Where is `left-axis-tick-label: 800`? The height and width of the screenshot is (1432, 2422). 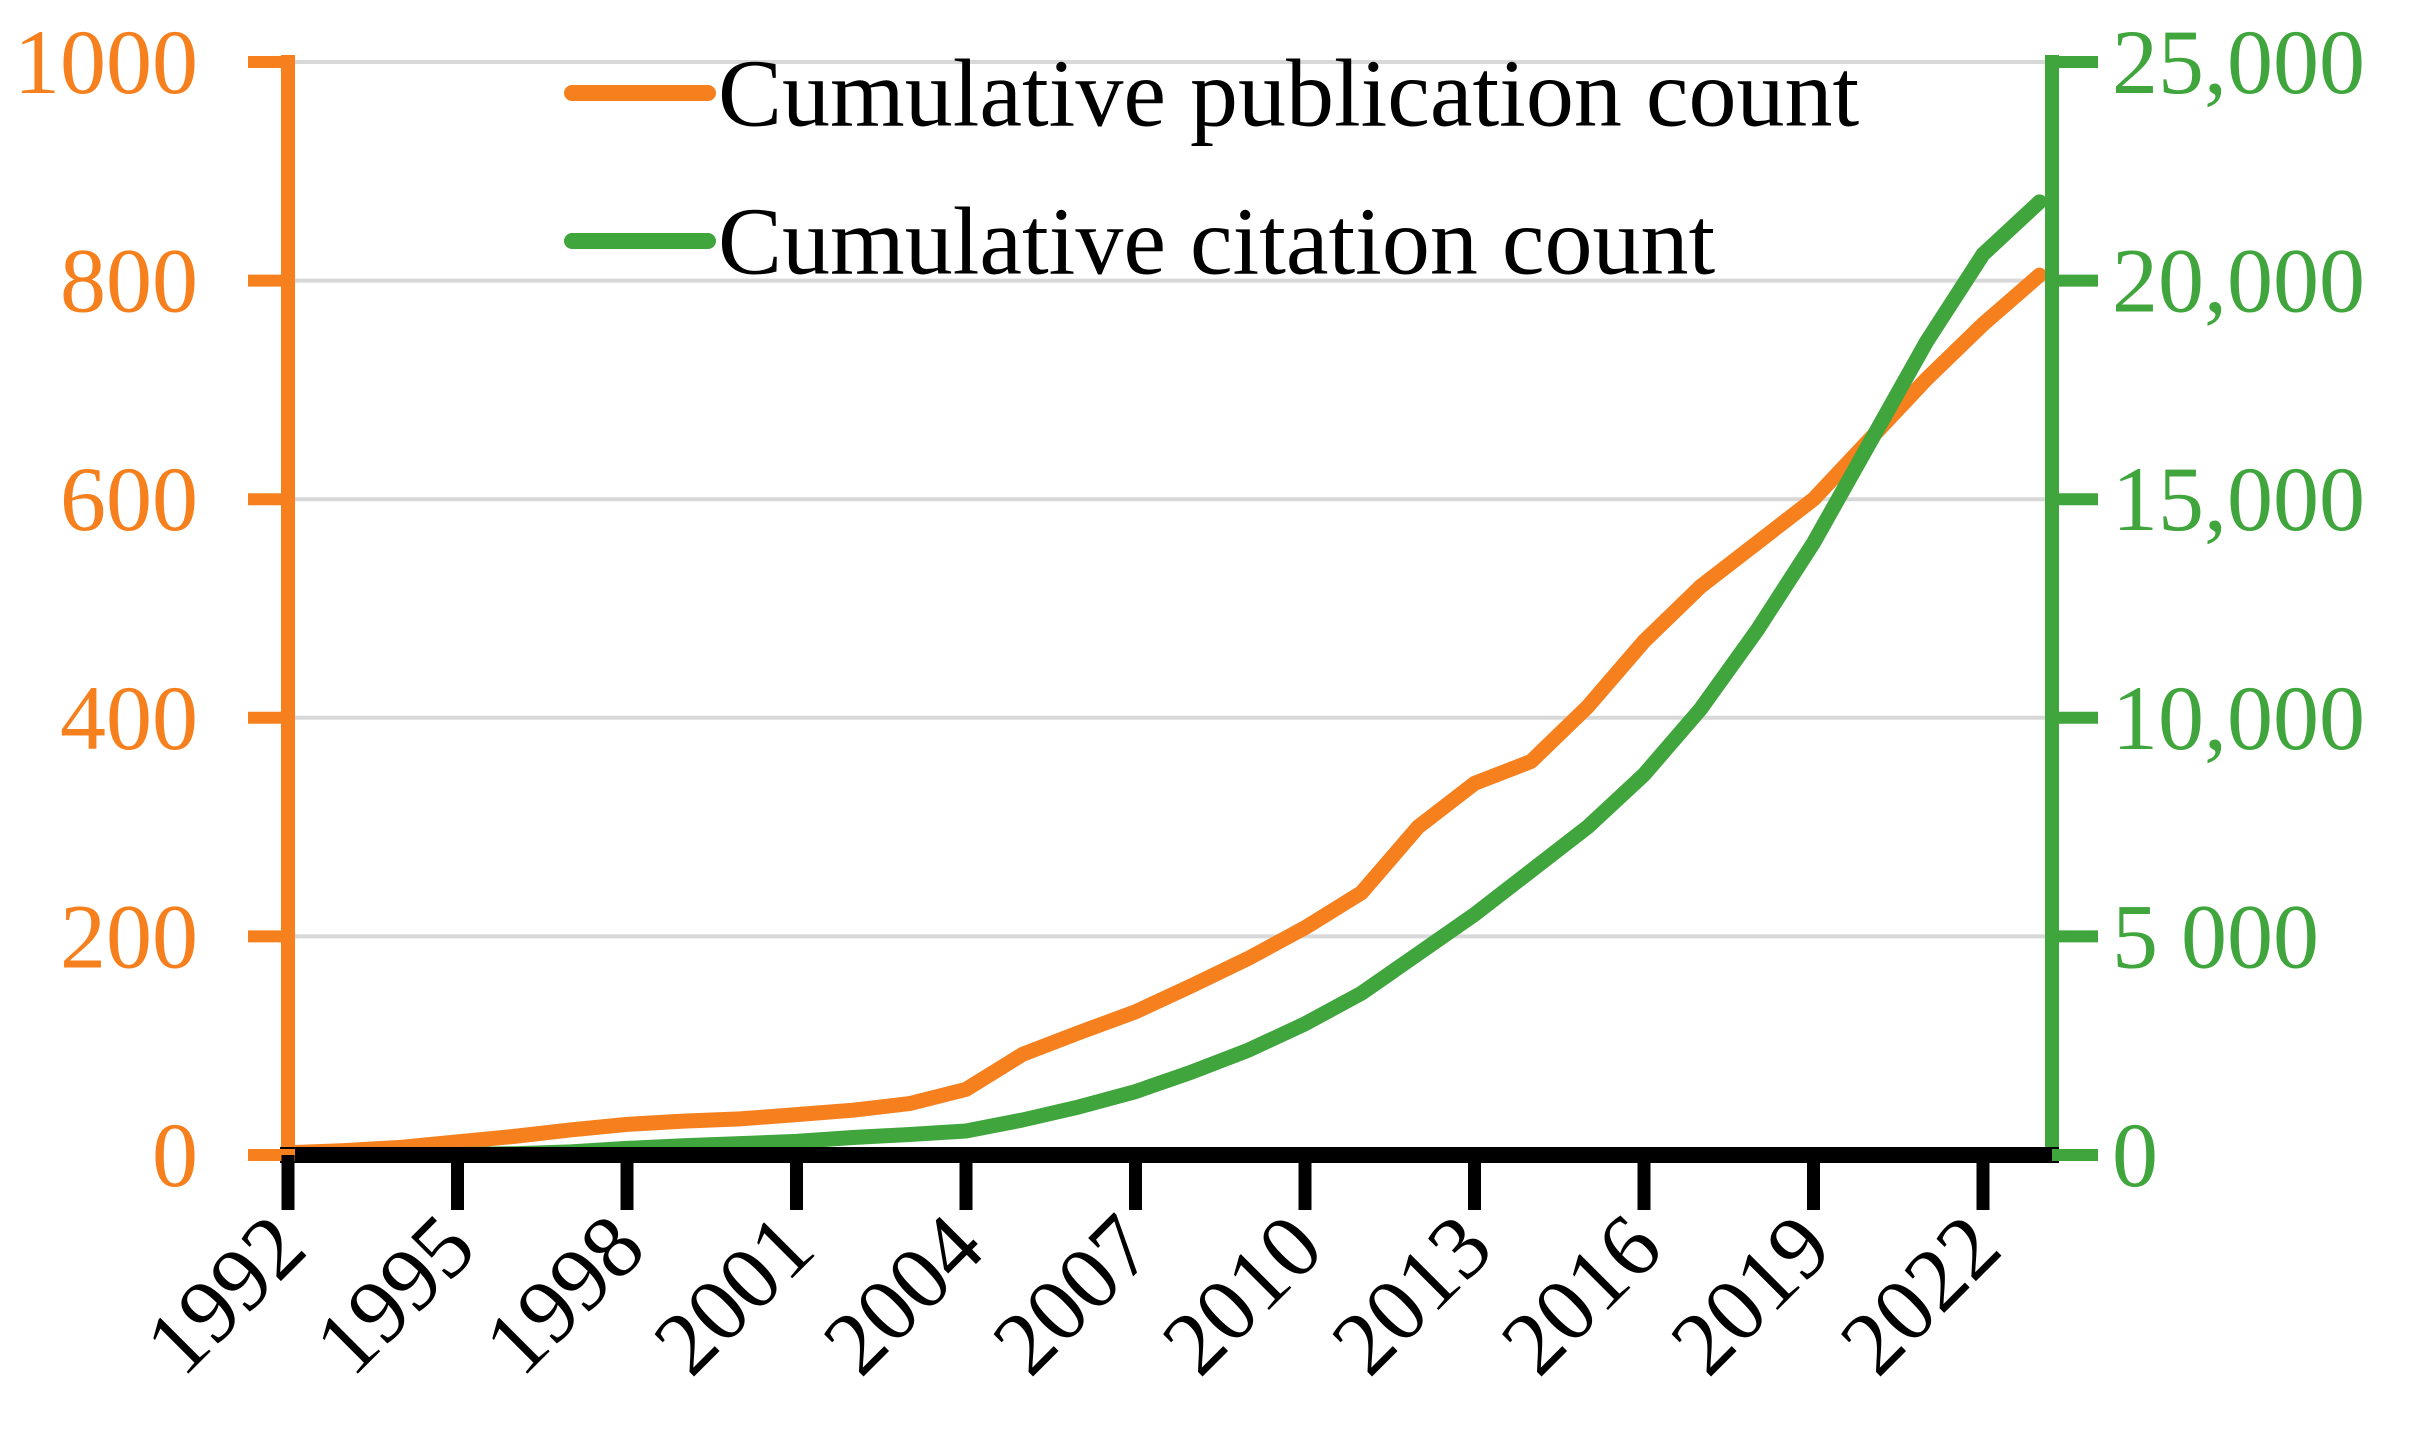 left-axis-tick-label: 800 is located at coordinates (129, 281).